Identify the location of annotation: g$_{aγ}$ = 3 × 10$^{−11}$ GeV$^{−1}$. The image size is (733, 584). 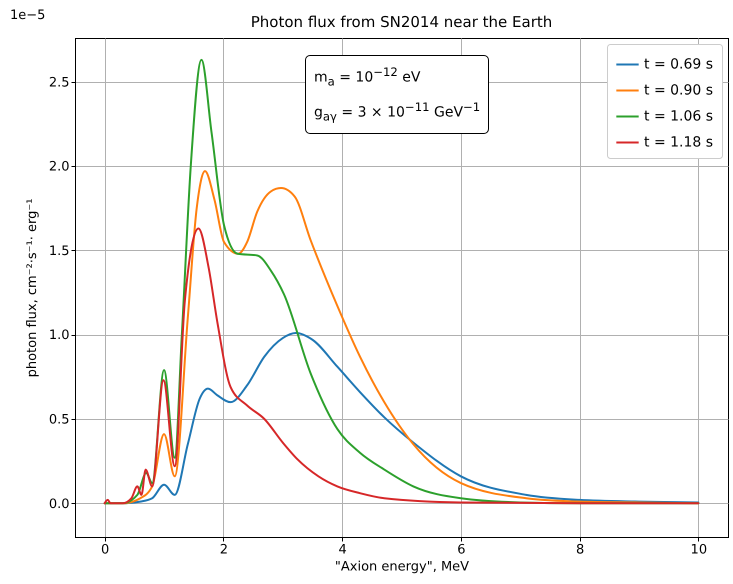
(397, 112).